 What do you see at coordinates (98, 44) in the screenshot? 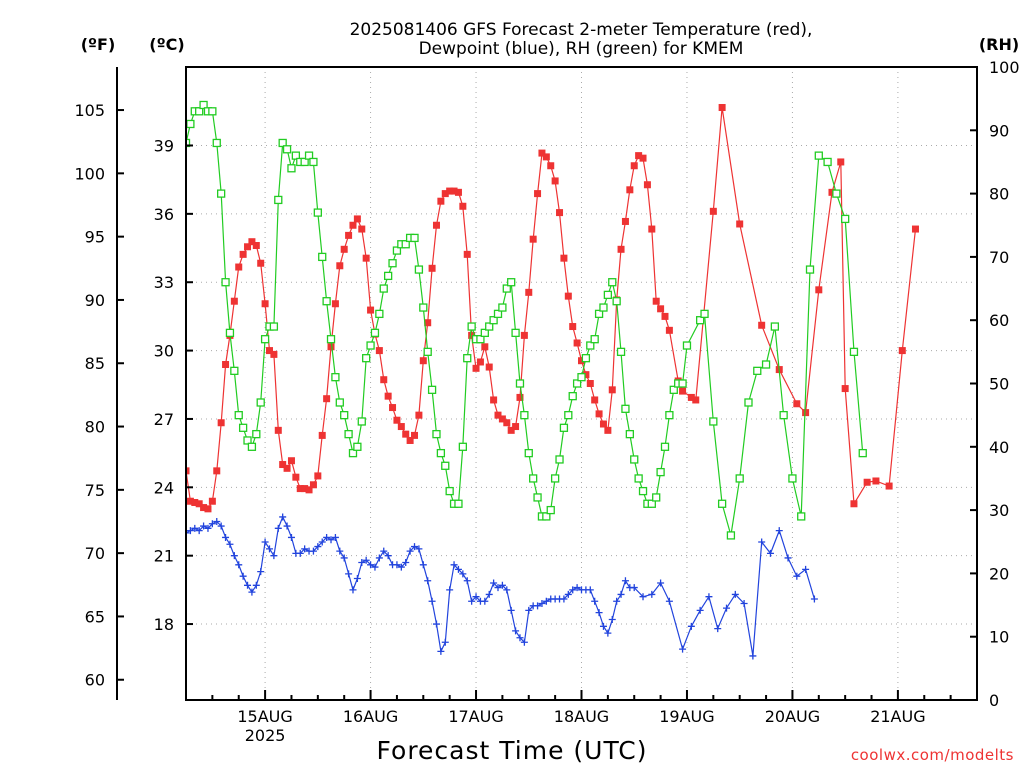
I see `fahrenheit-unit-label: (ºF)` at bounding box center [98, 44].